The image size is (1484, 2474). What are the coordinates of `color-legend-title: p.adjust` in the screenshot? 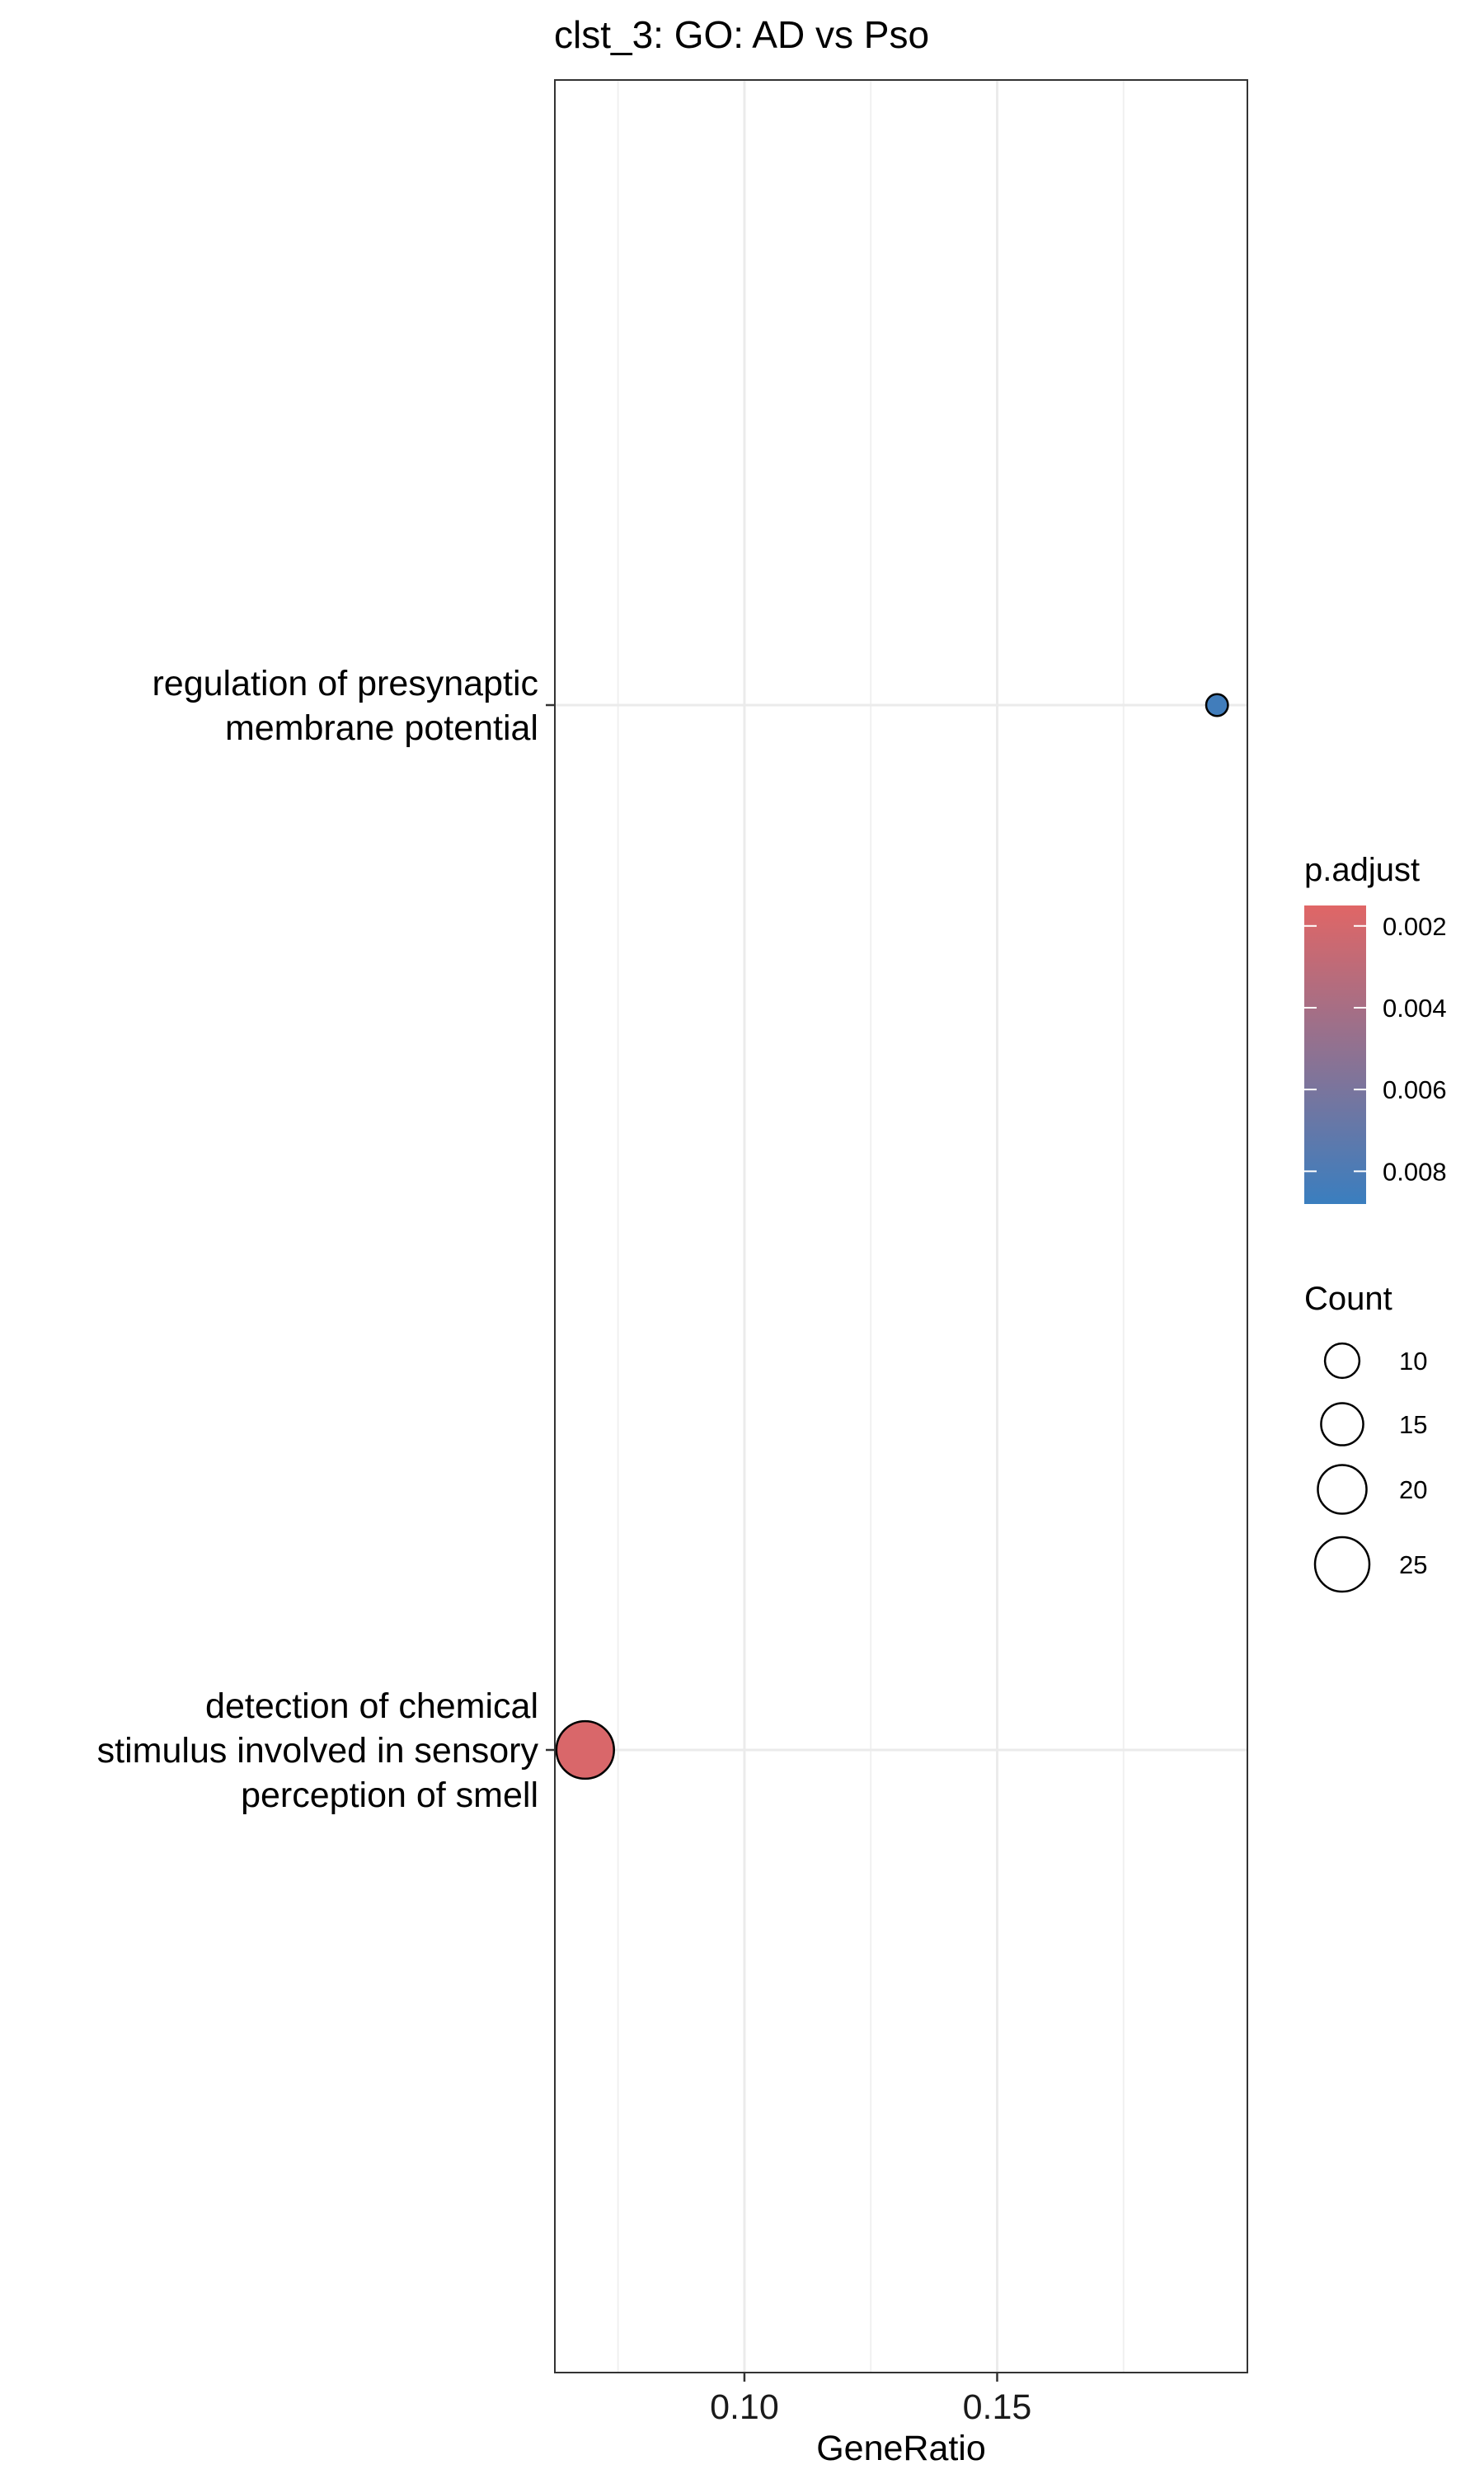 It's located at (1362, 870).